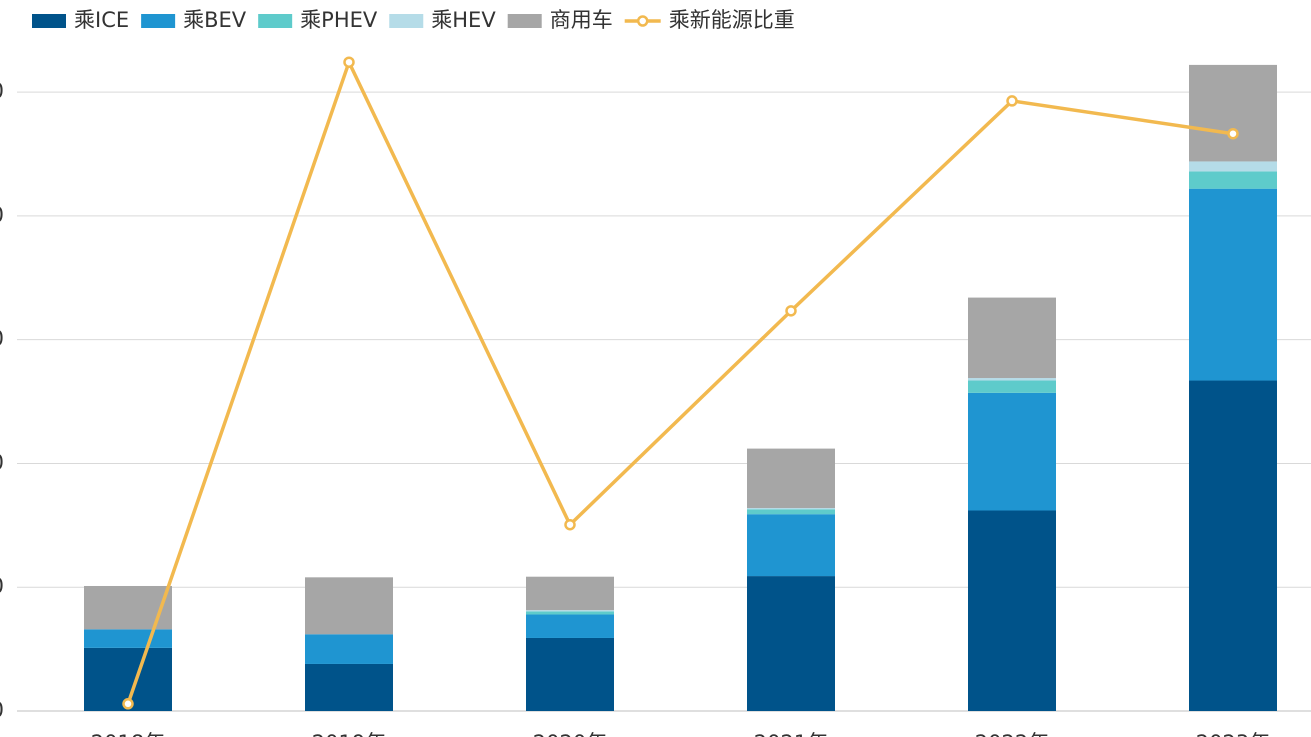 Image resolution: width=1311 pixels, height=737 pixels. Describe the element at coordinates (463, 20) in the screenshot. I see `legend-label: 乘HEV` at that location.